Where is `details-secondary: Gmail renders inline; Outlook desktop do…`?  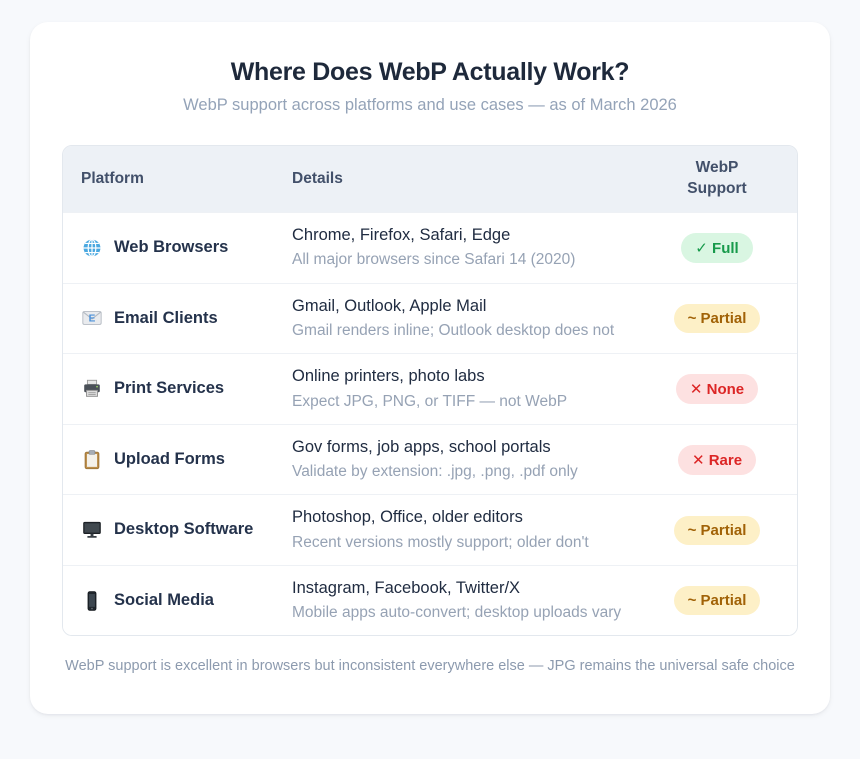 details-secondary: Gmail renders inline; Outlook desktop do… is located at coordinates (453, 331).